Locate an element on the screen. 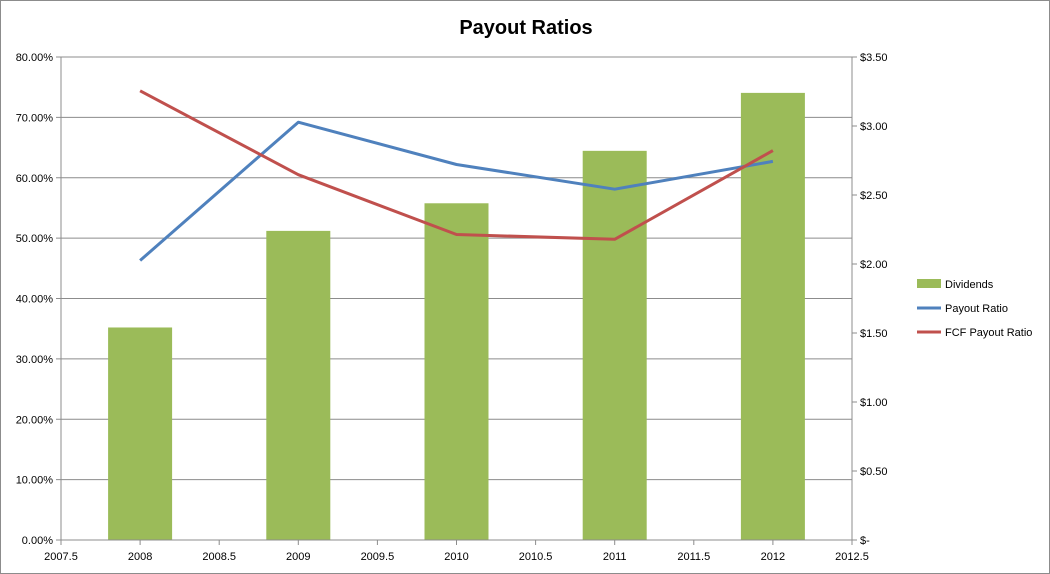  legend: Dividends Payout Ratio FCF Payout Ratio is located at coordinates (974, 309).